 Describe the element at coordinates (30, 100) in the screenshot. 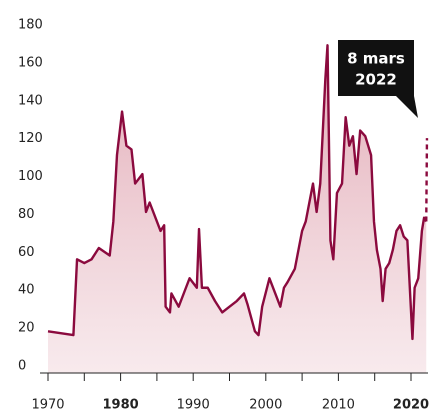

I see `y-tick-label: 140` at that location.